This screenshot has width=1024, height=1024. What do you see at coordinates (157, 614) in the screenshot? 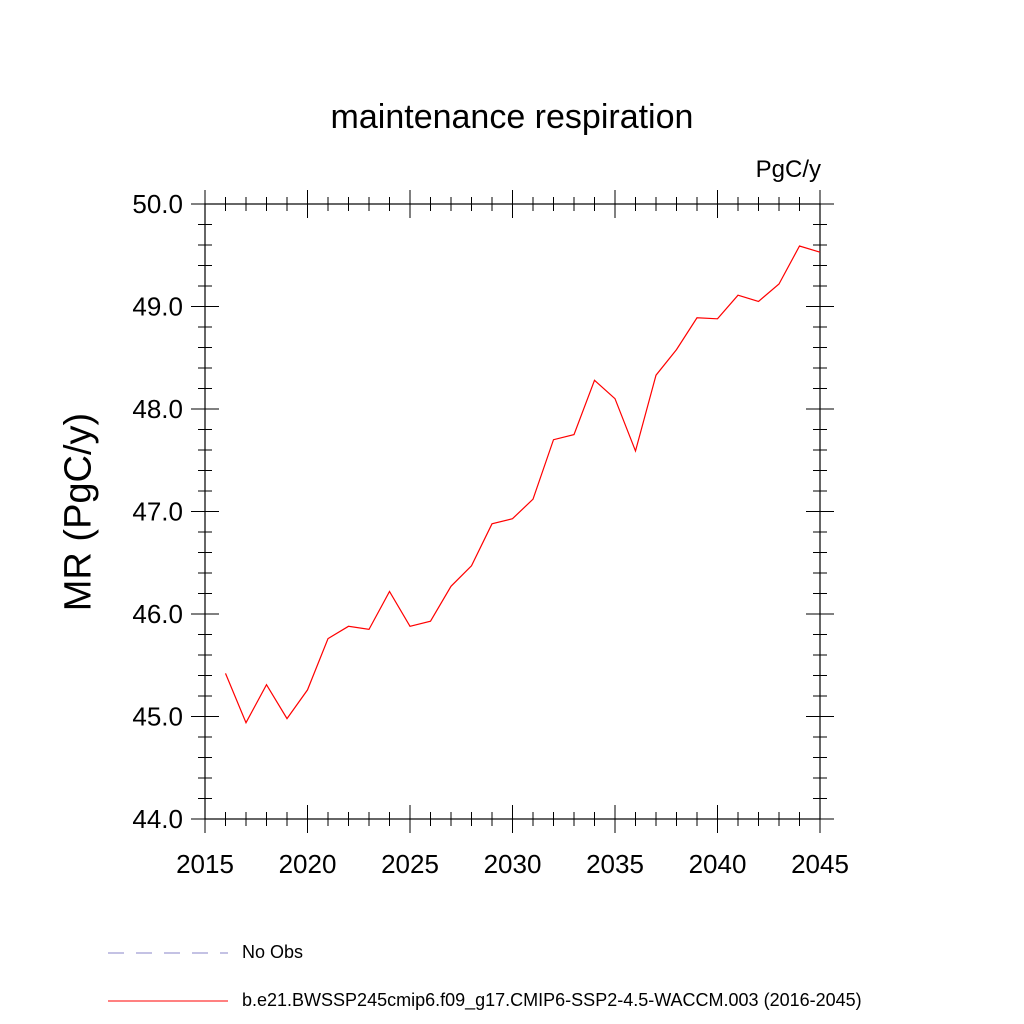
I see `y-tick-label: 46.0` at bounding box center [157, 614].